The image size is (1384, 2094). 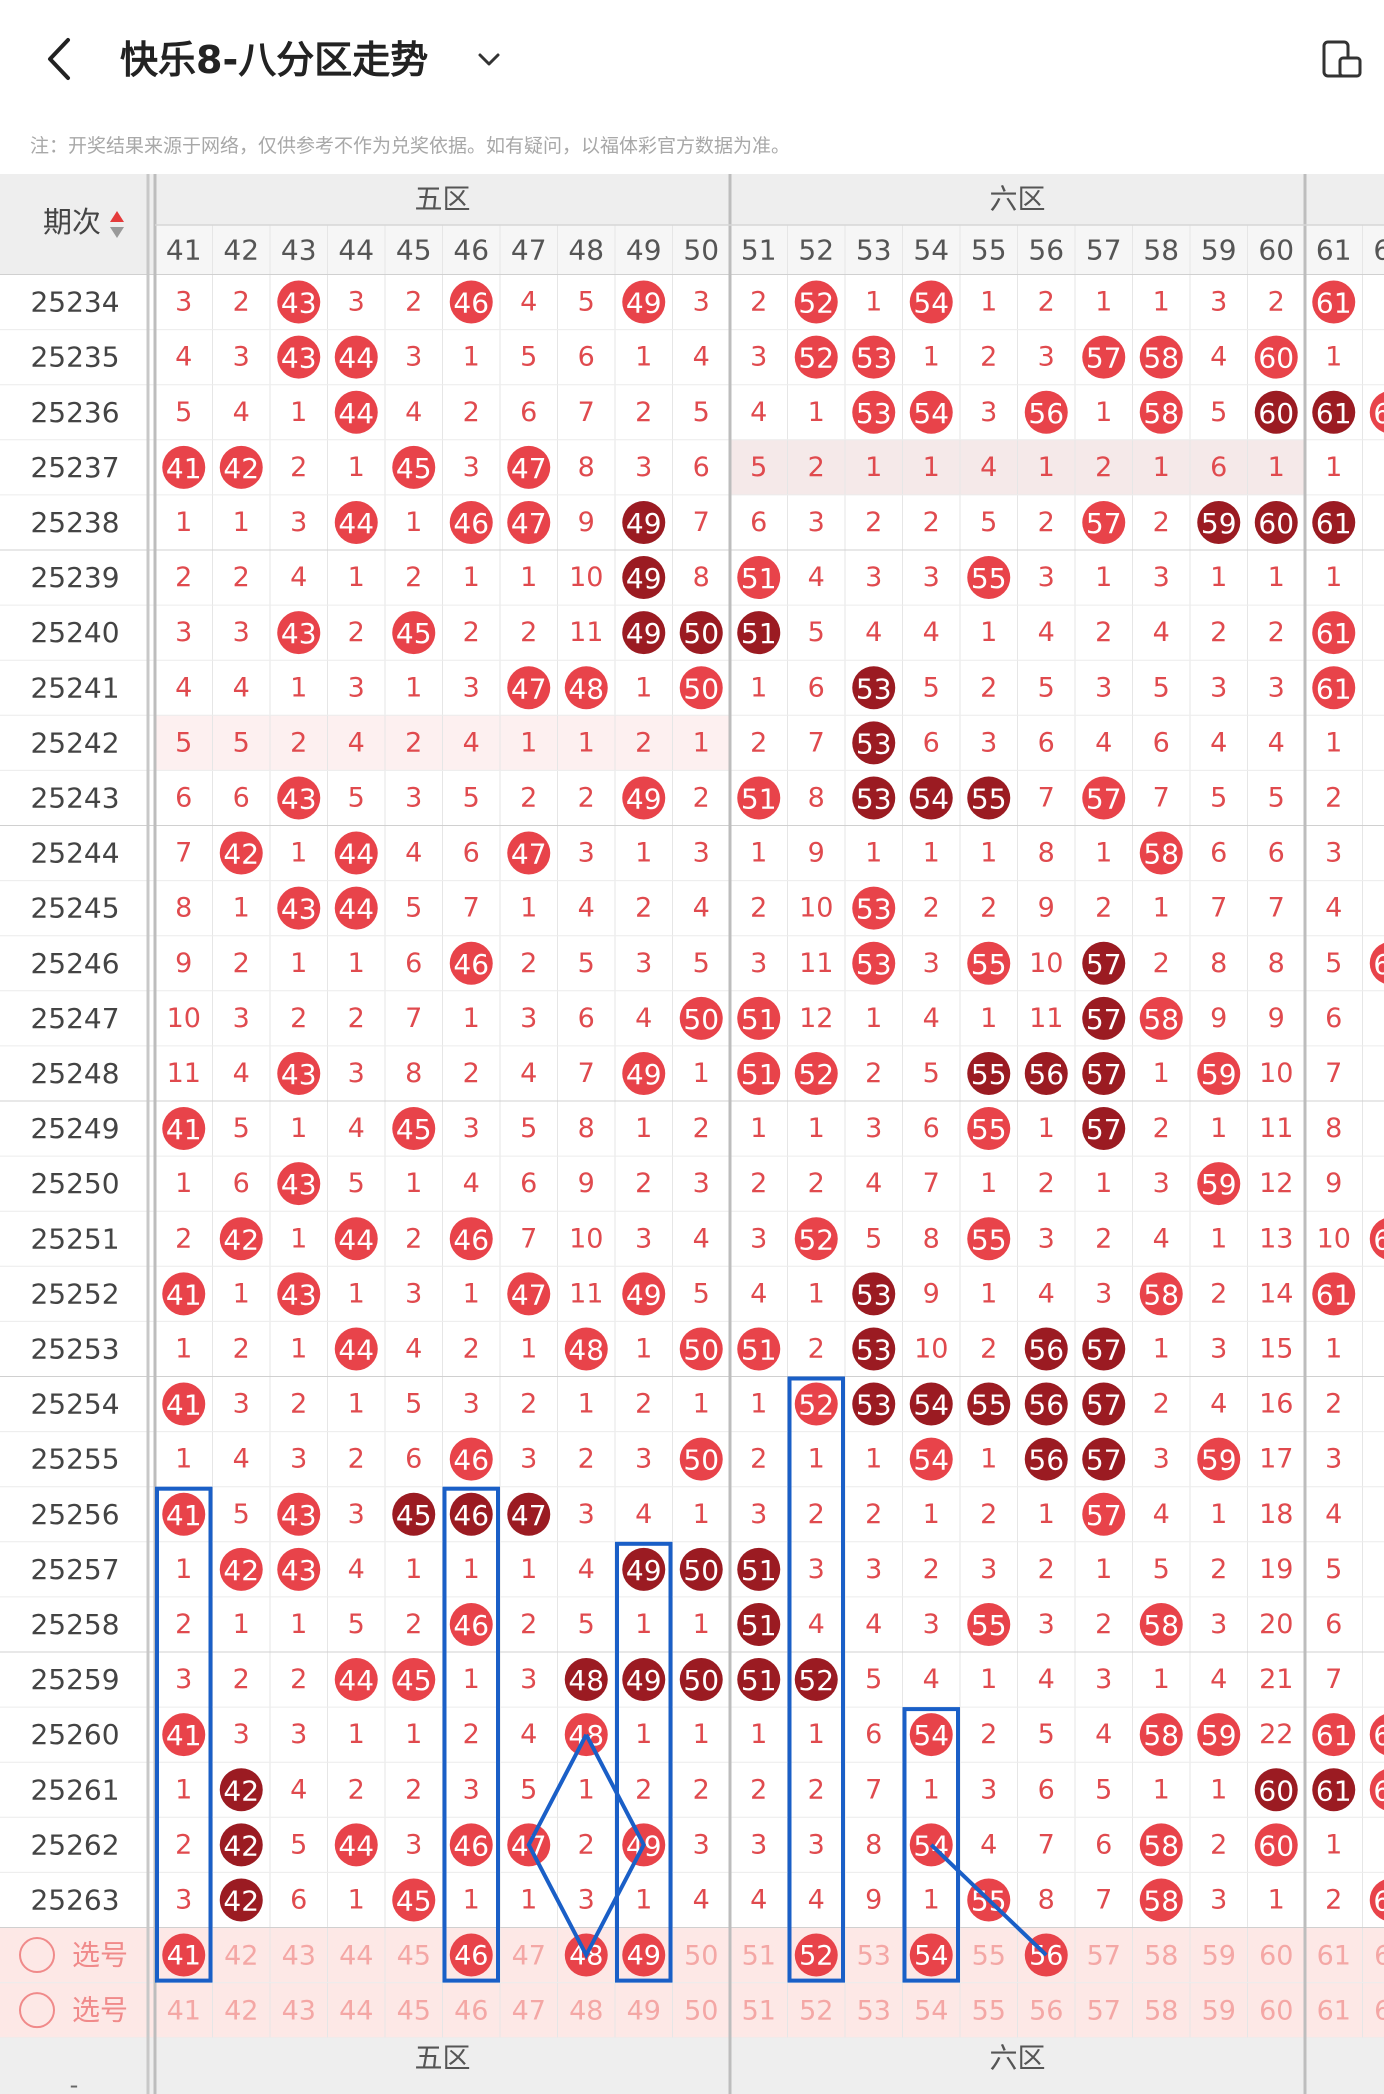 I want to click on table-row: 25245 8 1 43 44 5 7 1 4 2 4 2 10 53 2 2 9 2 1 7 7 4, so click(x=686, y=908).